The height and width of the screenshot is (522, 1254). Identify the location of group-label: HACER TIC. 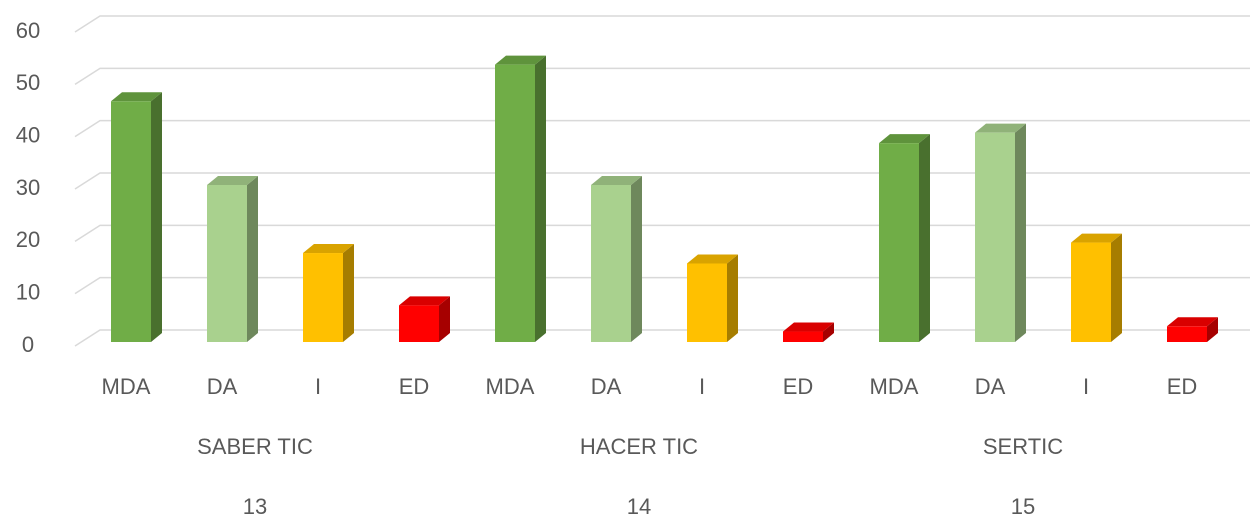
(639, 446).